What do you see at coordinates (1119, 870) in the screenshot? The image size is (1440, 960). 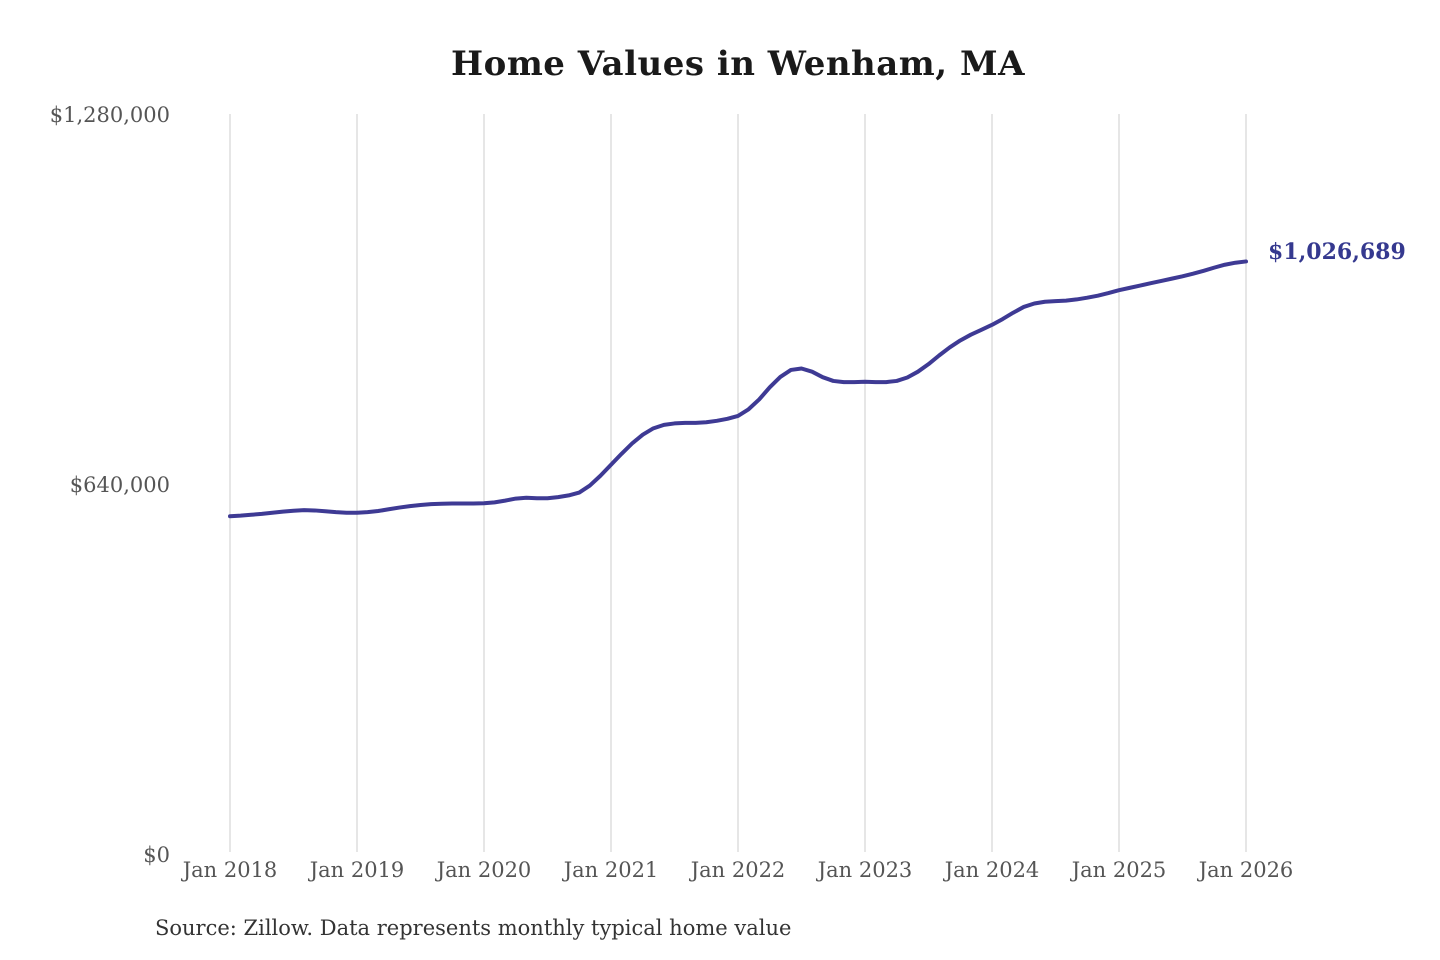 I see `x-tick-label: Jan 2025` at bounding box center [1119, 870].